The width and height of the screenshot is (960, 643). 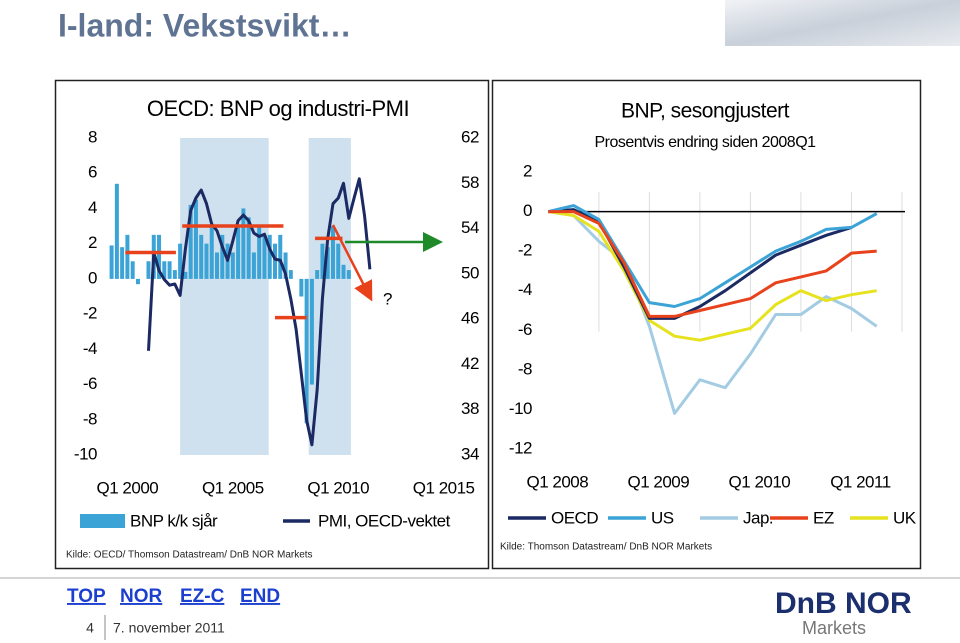 What do you see at coordinates (470, 408) in the screenshot?
I see `y2-tick-label: 38` at bounding box center [470, 408].